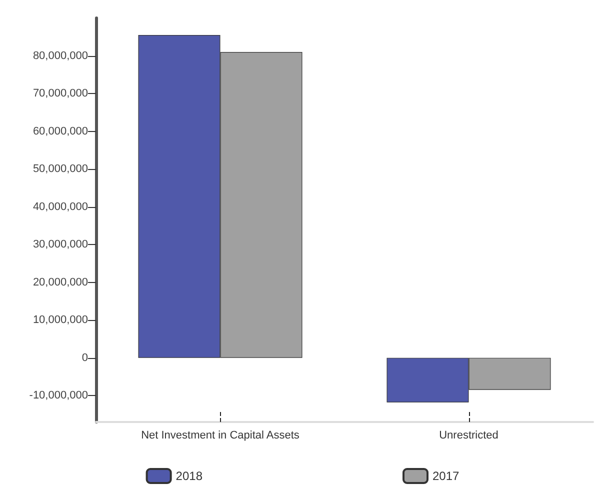 The image size is (605, 502). What do you see at coordinates (60, 94) in the screenshot?
I see `y-tick-label: 70,000,000` at bounding box center [60, 94].